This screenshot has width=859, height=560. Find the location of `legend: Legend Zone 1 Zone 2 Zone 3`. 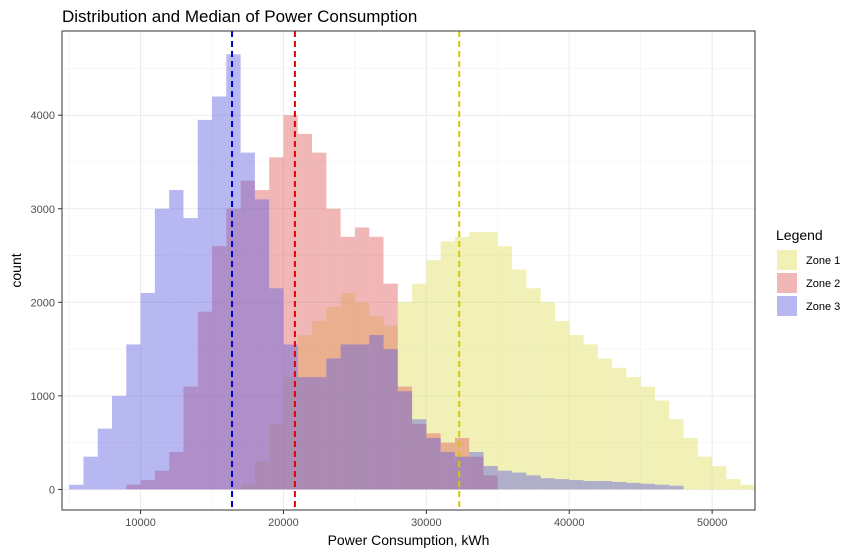

legend: Legend Zone 1 Zone 2 Zone 3 is located at coordinates (808, 271).